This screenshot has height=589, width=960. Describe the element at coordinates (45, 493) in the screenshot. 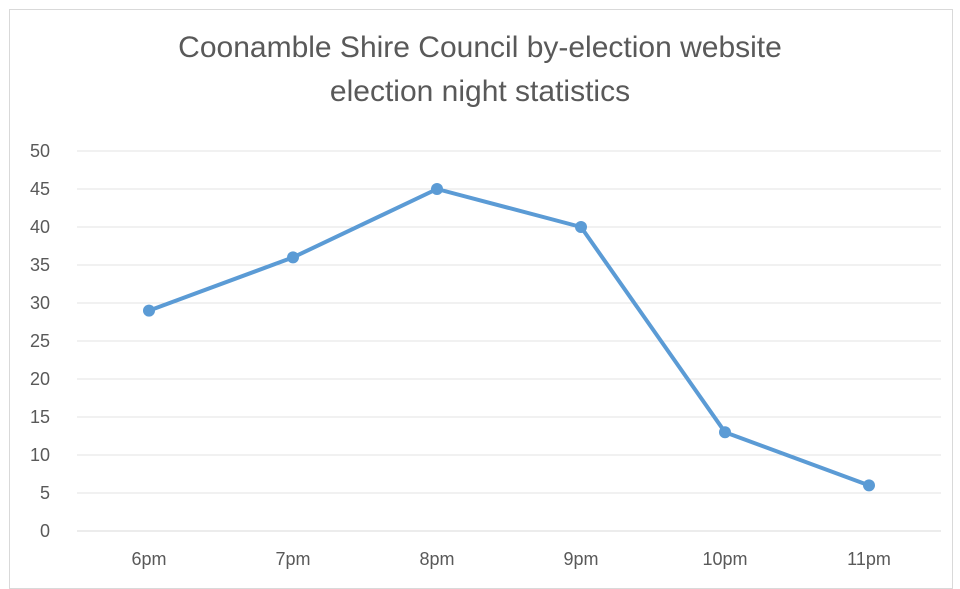

I see `y-tick-label: 5` at that location.